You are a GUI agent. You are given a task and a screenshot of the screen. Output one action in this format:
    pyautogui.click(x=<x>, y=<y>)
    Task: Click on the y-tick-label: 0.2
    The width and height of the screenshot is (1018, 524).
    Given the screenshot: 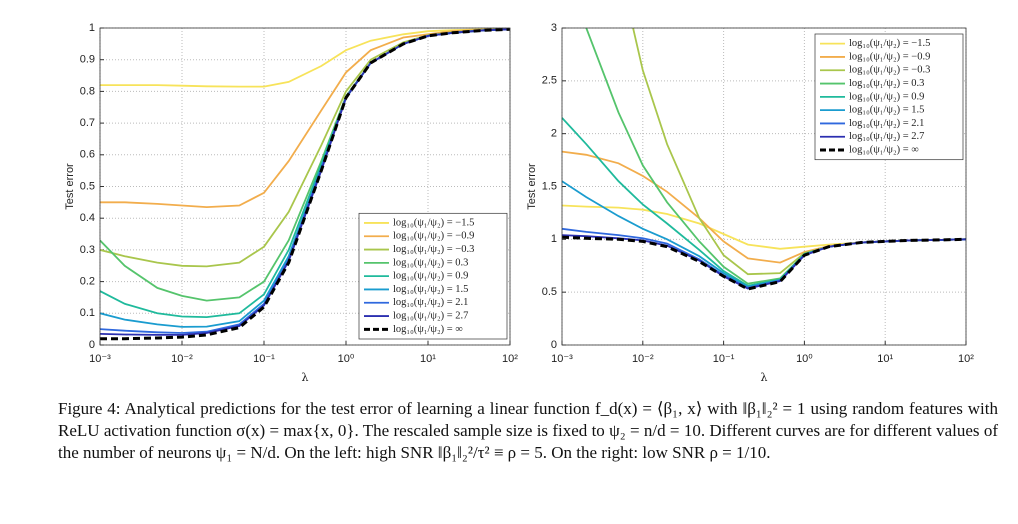 What is the action you would take?
    pyautogui.click(x=87, y=282)
    